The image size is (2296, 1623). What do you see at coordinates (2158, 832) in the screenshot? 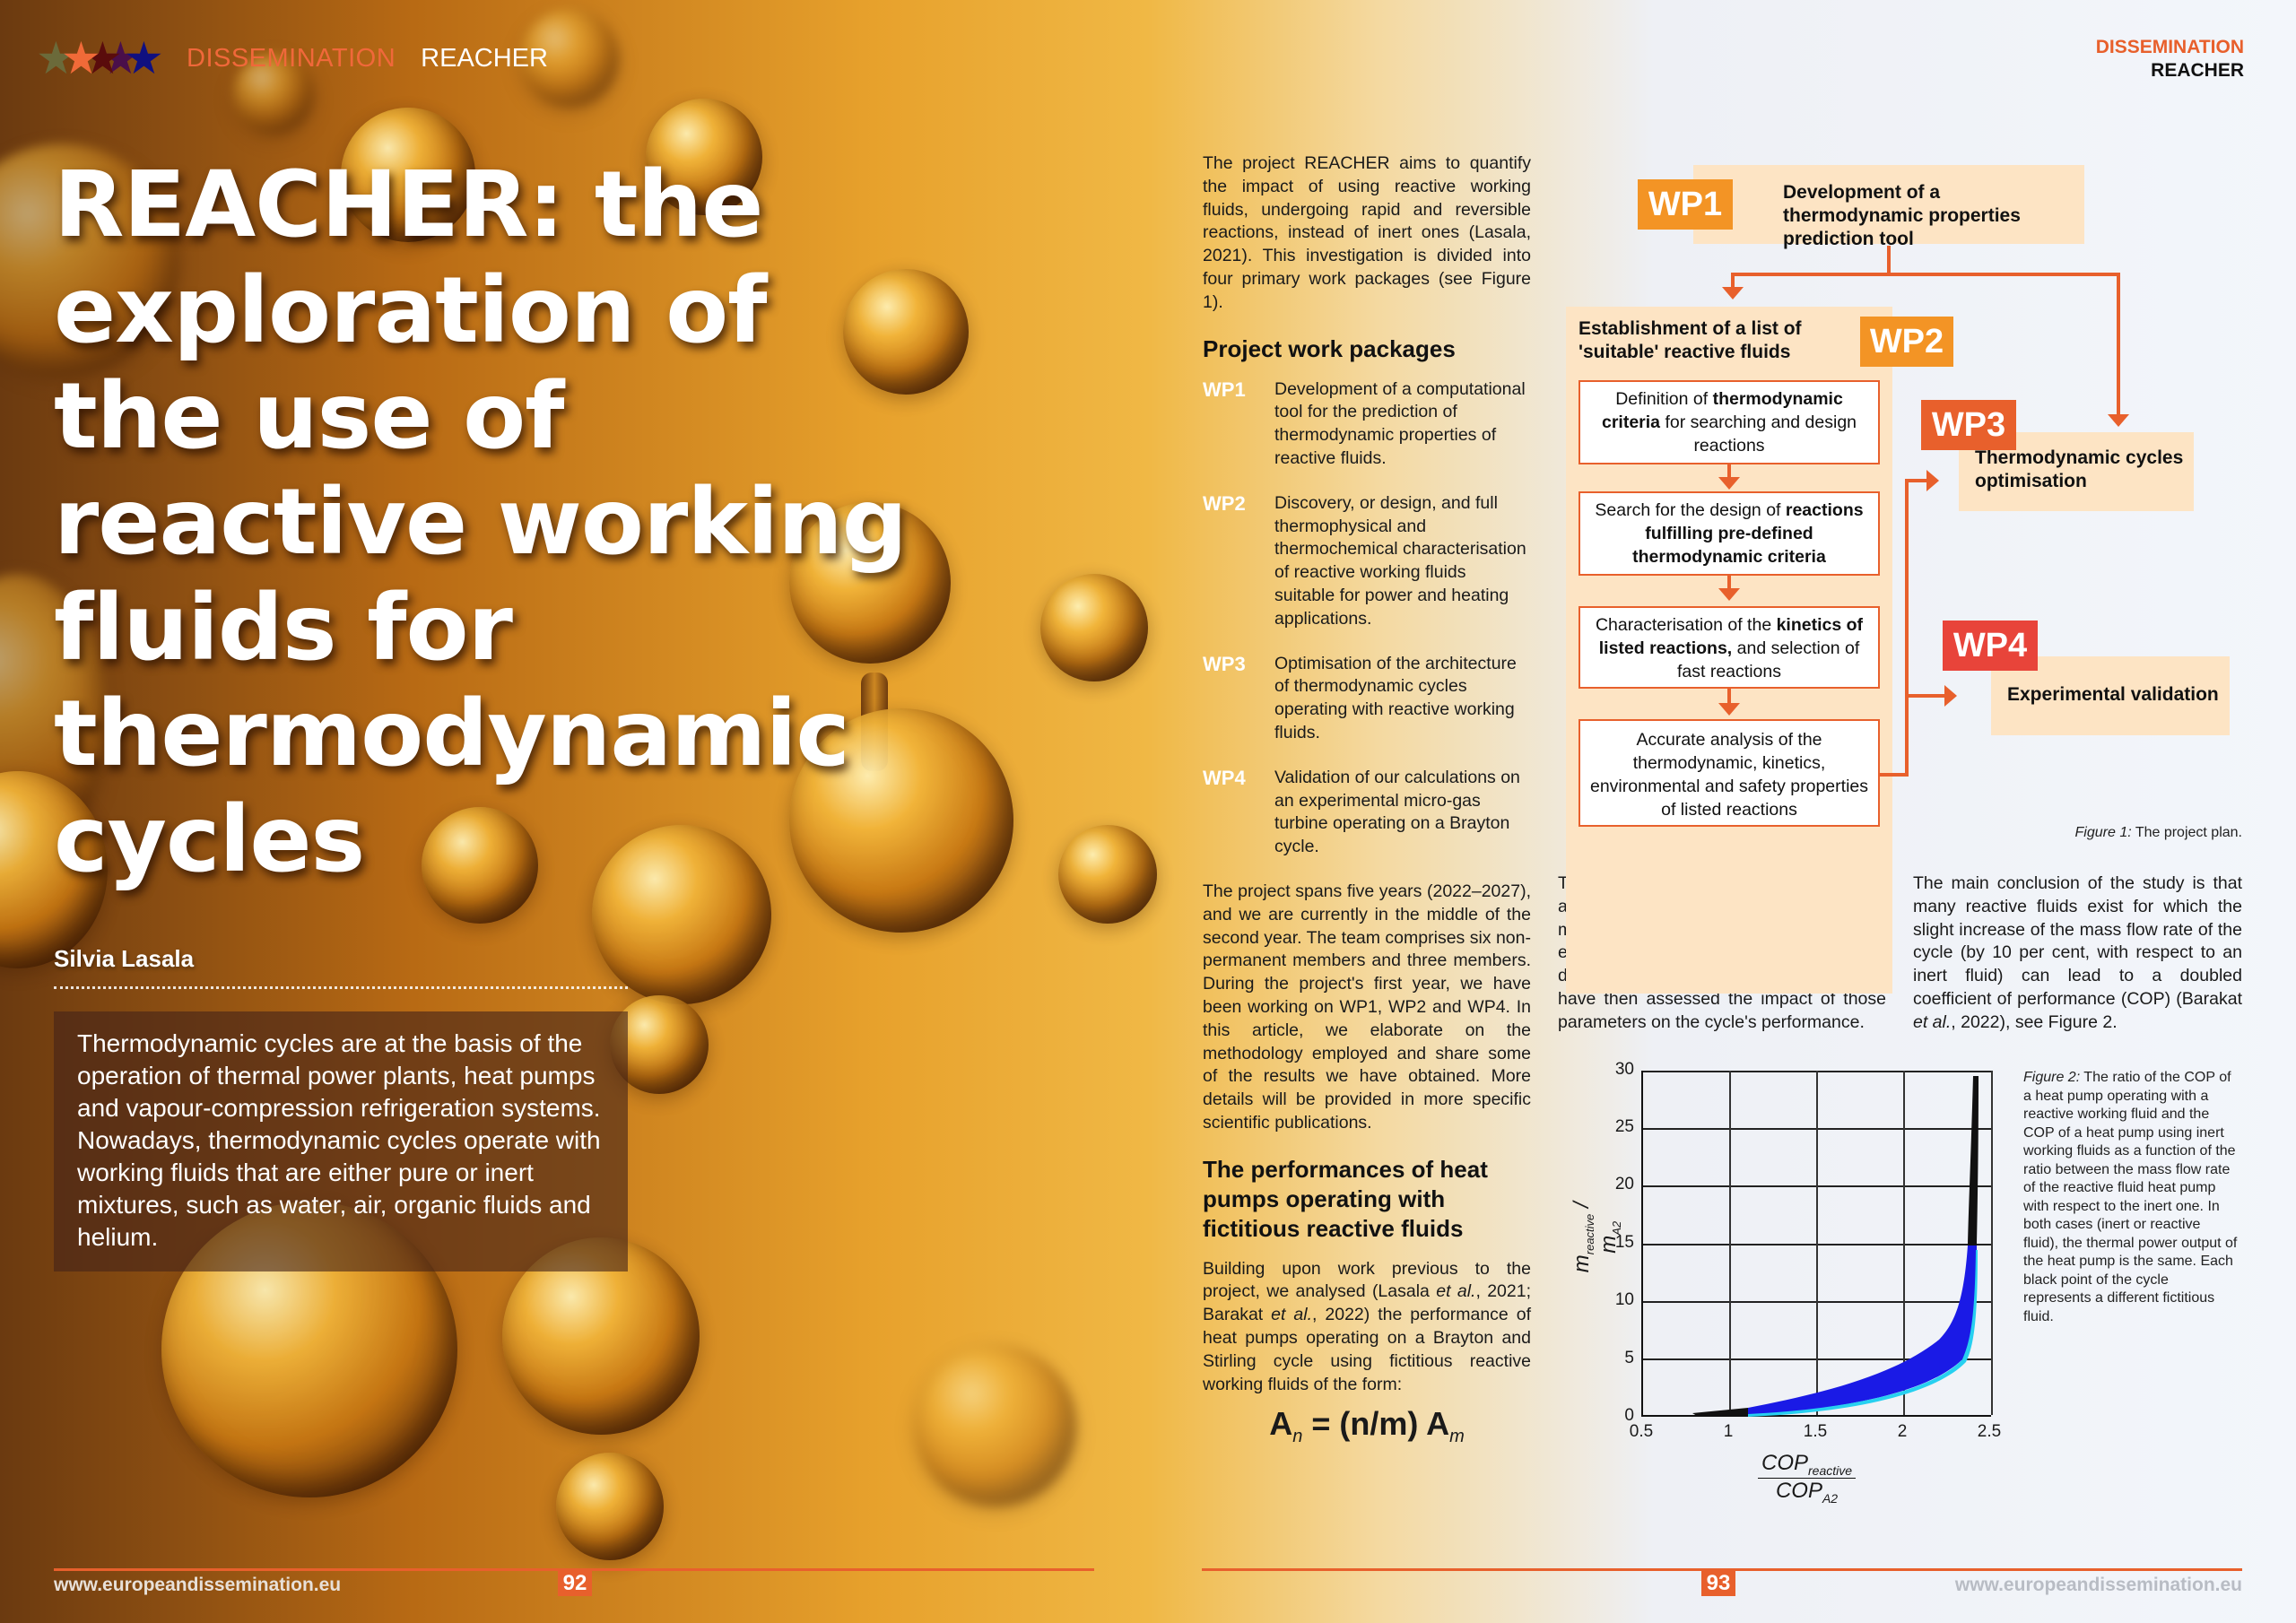
I see `figure-1-caption: Figure 1: The project plan.` at bounding box center [2158, 832].